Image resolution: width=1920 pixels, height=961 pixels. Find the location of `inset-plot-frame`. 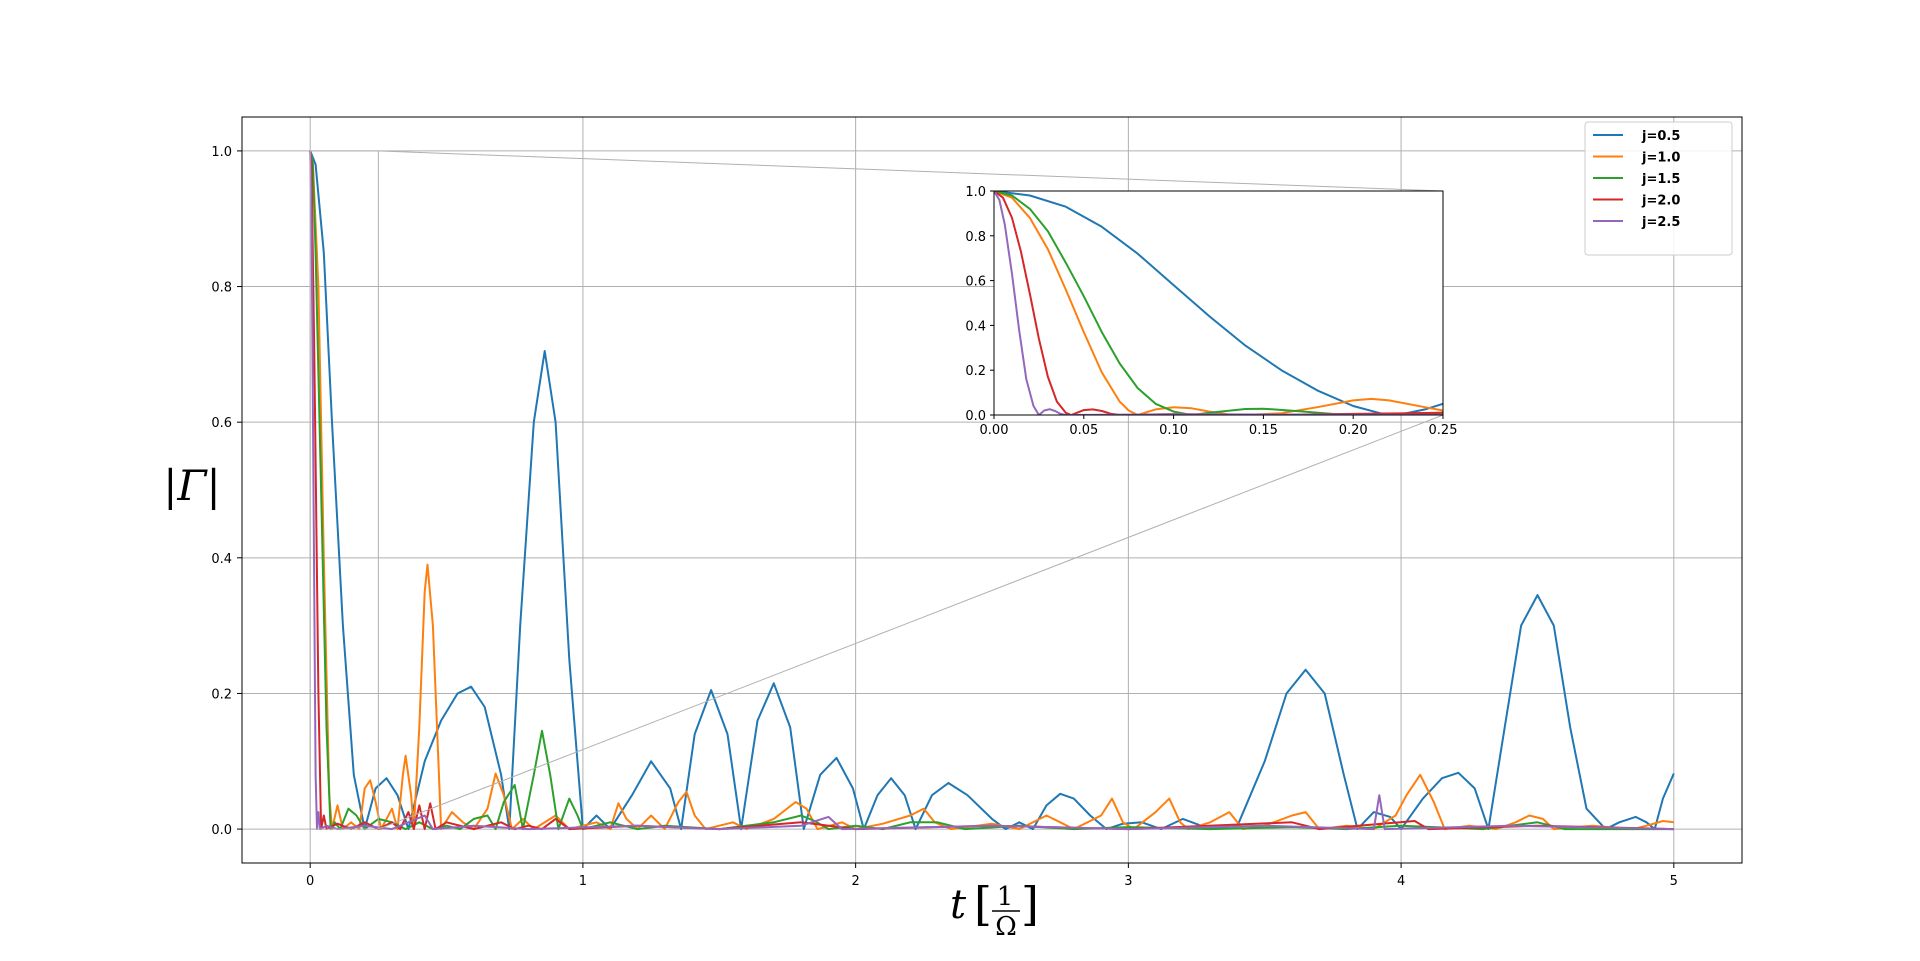

inset-plot-frame is located at coordinates (1218, 303).